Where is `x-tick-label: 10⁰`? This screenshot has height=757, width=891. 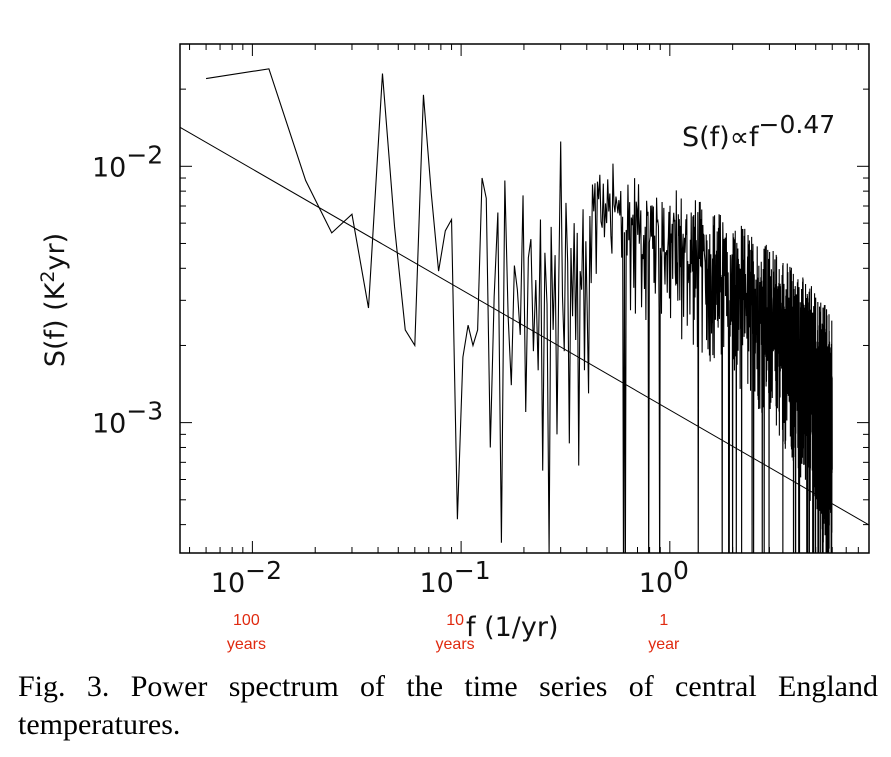 x-tick-label: 10⁰ is located at coordinates (664, 577).